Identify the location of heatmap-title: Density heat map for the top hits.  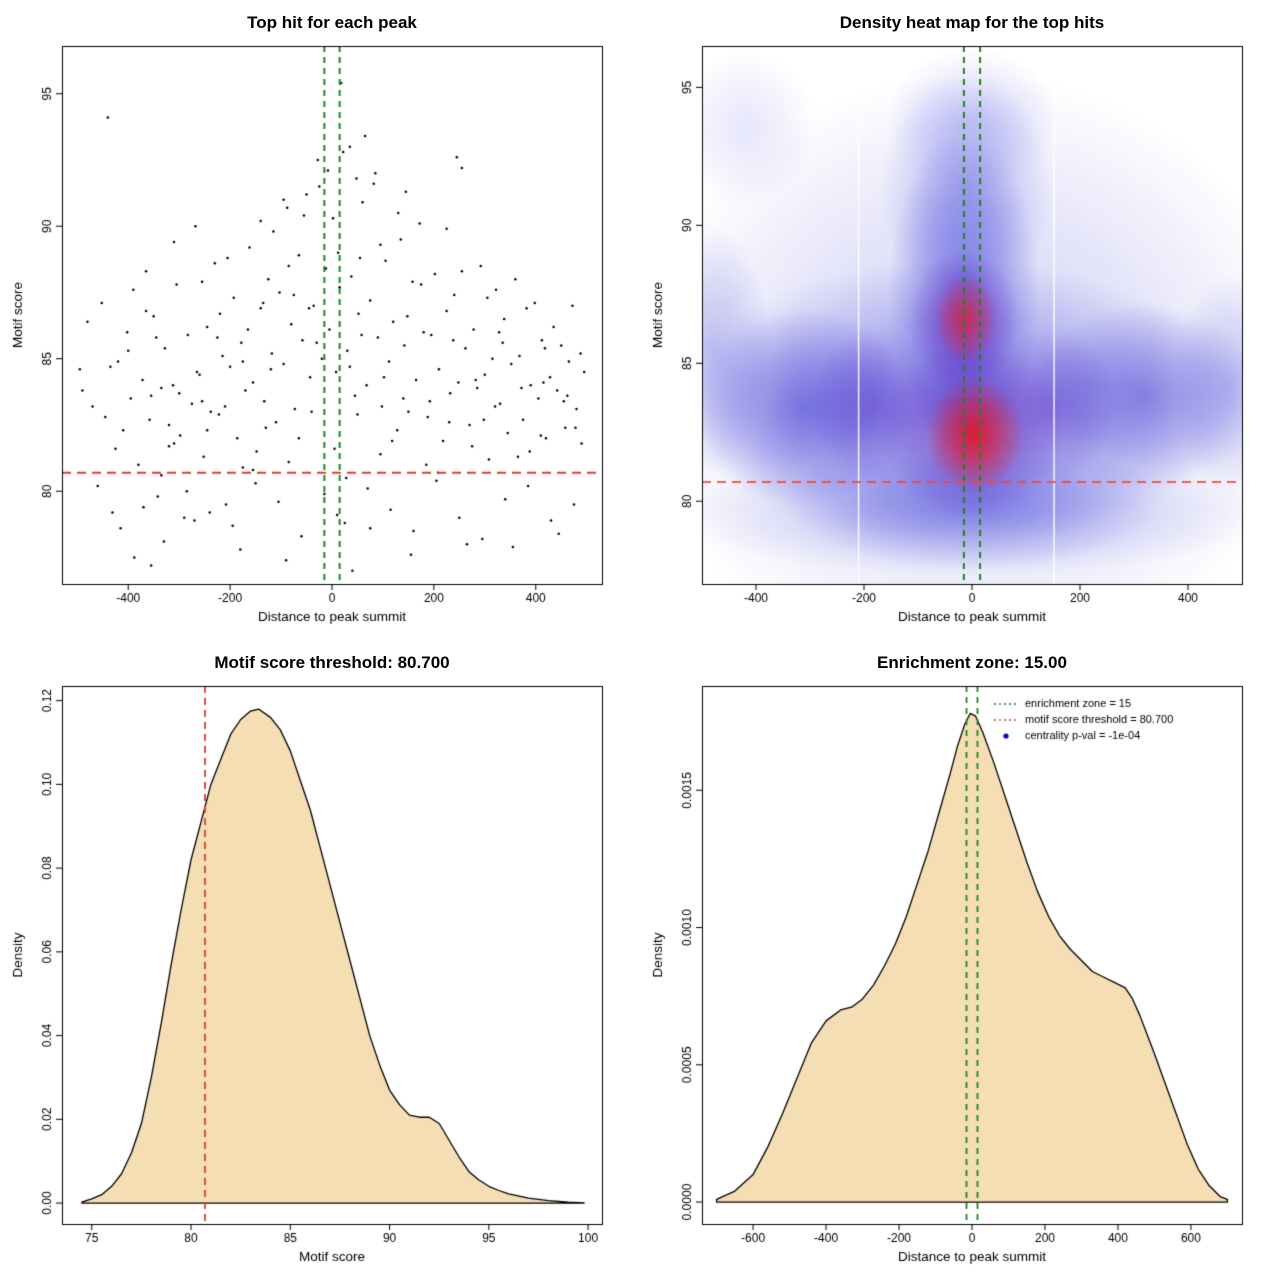
(972, 22).